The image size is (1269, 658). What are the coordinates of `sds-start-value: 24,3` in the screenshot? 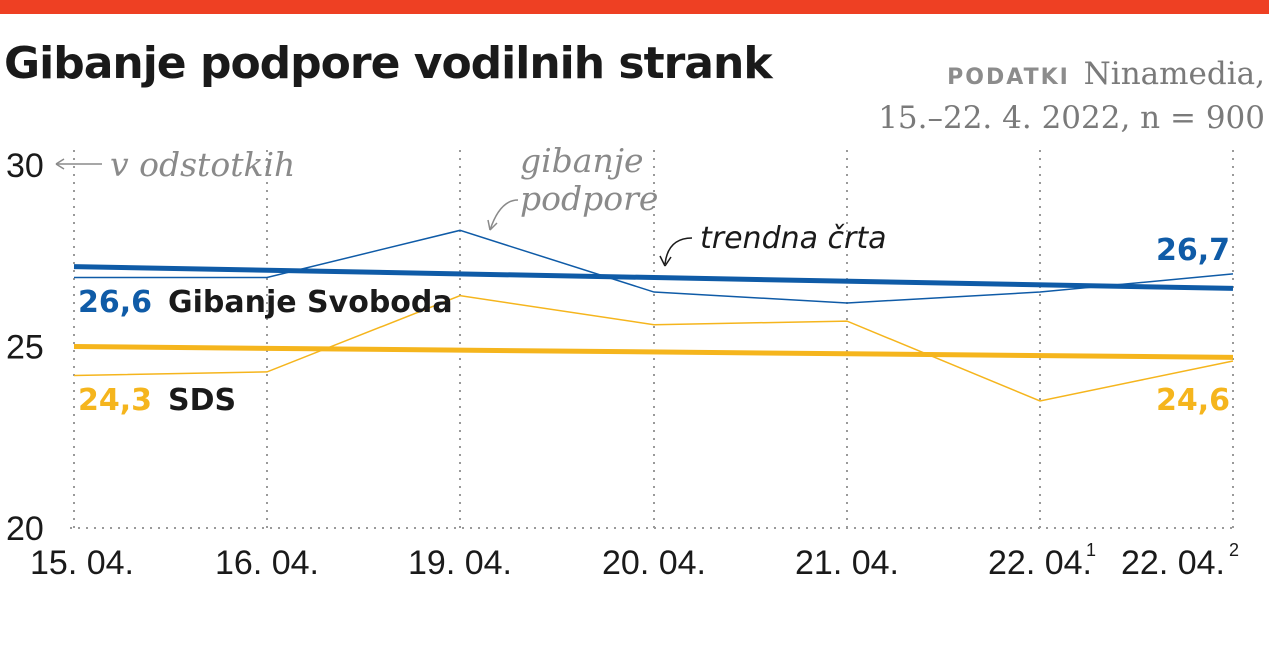 It's located at (115, 400).